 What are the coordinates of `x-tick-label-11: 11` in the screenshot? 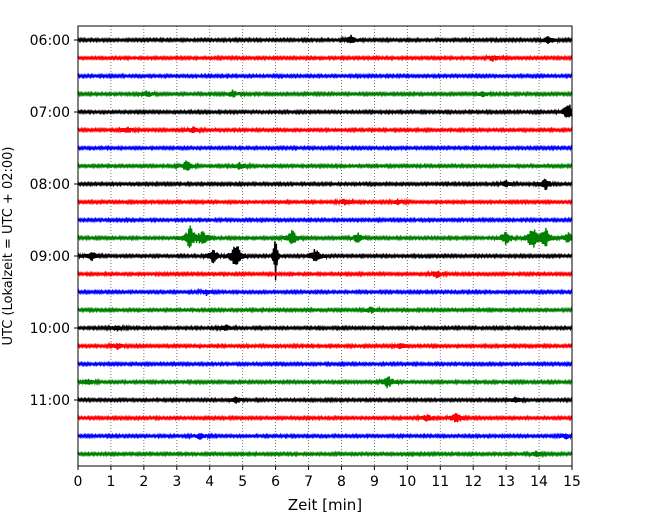 It's located at (440, 482).